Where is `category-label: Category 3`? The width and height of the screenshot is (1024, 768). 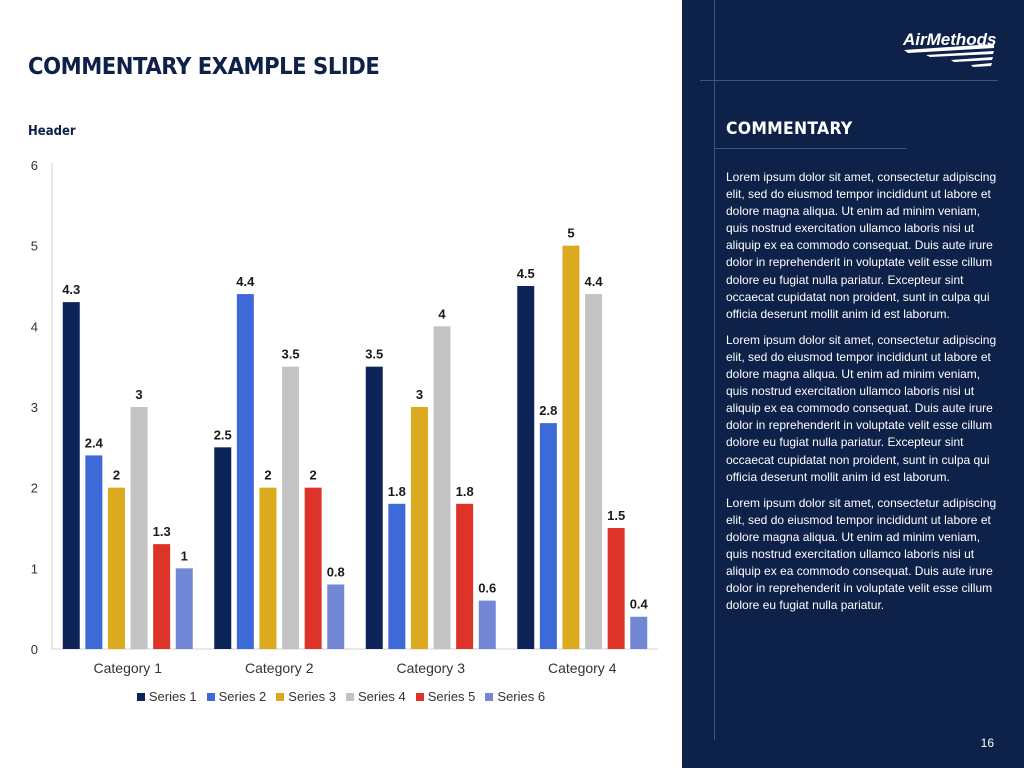
category-label: Category 3 is located at coordinates (431, 668).